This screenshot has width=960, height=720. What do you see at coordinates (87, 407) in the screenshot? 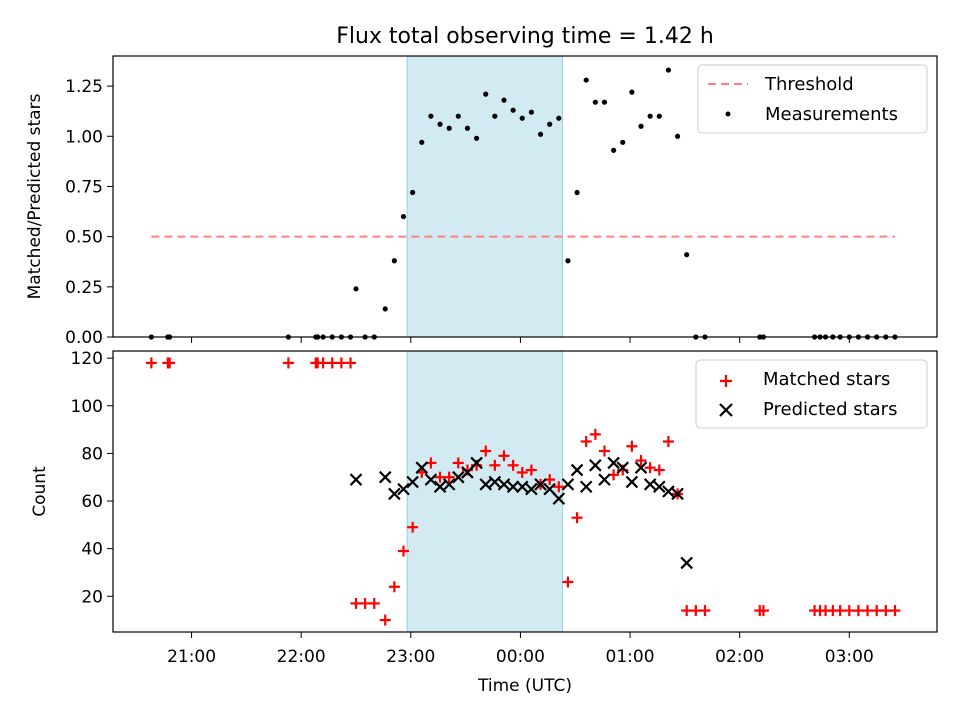
I see `bottom-y-tick-label: 100` at bounding box center [87, 407].